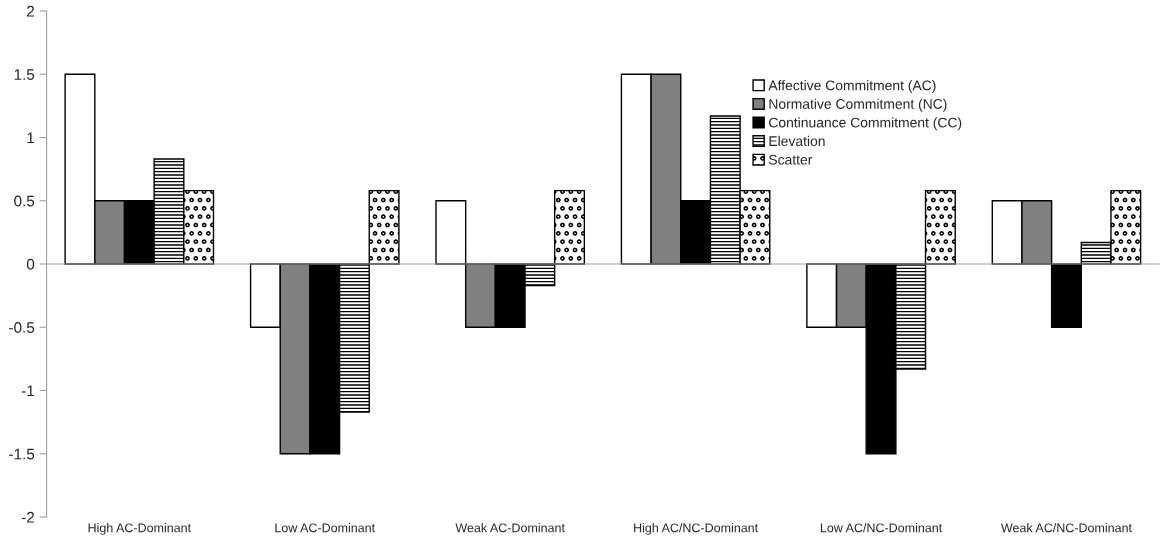 This screenshot has width=1165, height=550. Describe the element at coordinates (31, 11) in the screenshot. I see `y-tick-label: 2` at that location.